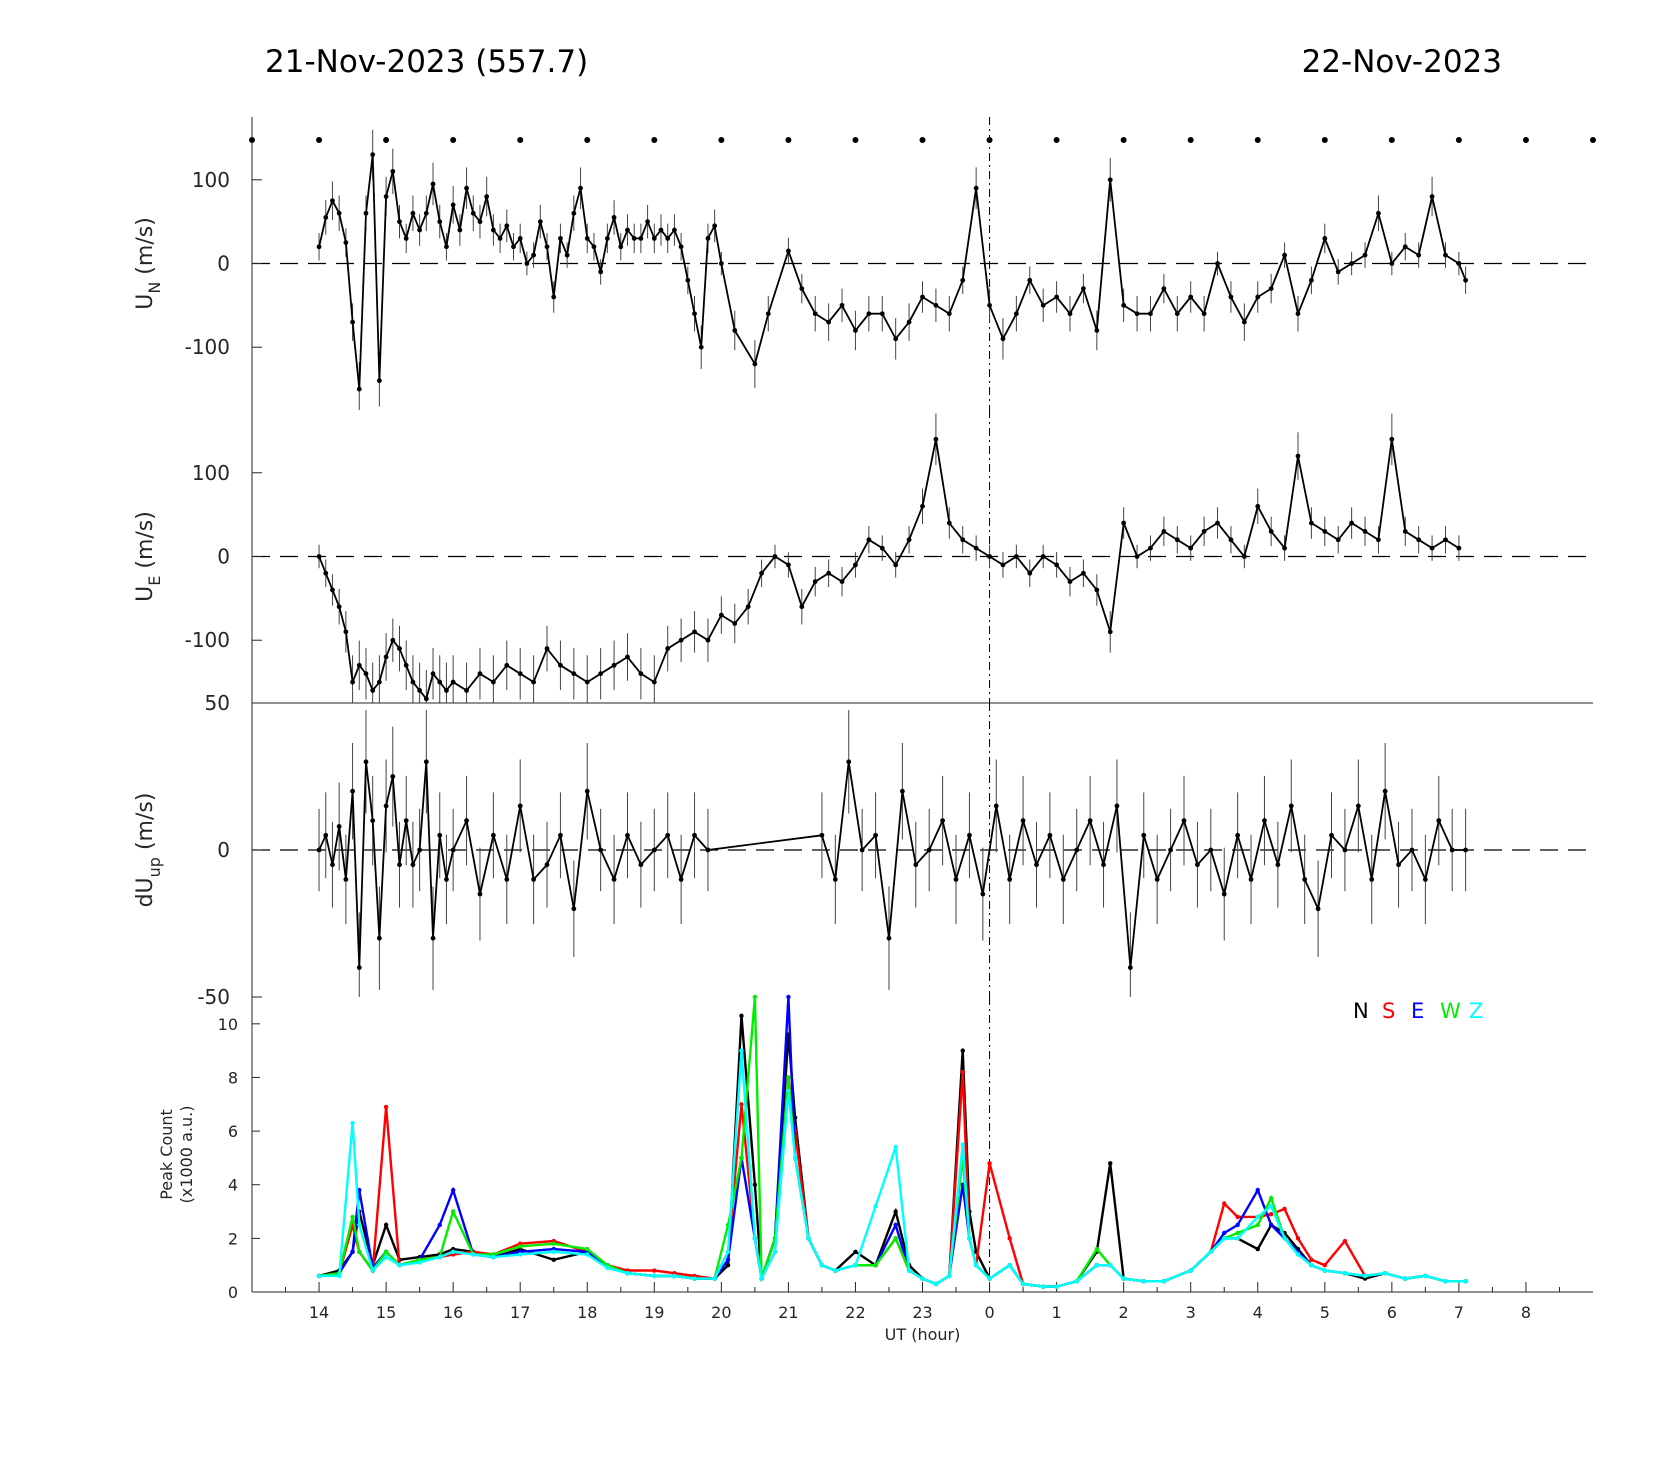 The width and height of the screenshot is (1667, 1458). What do you see at coordinates (587, 1312) in the screenshot?
I see `x-tick-label: 18` at bounding box center [587, 1312].